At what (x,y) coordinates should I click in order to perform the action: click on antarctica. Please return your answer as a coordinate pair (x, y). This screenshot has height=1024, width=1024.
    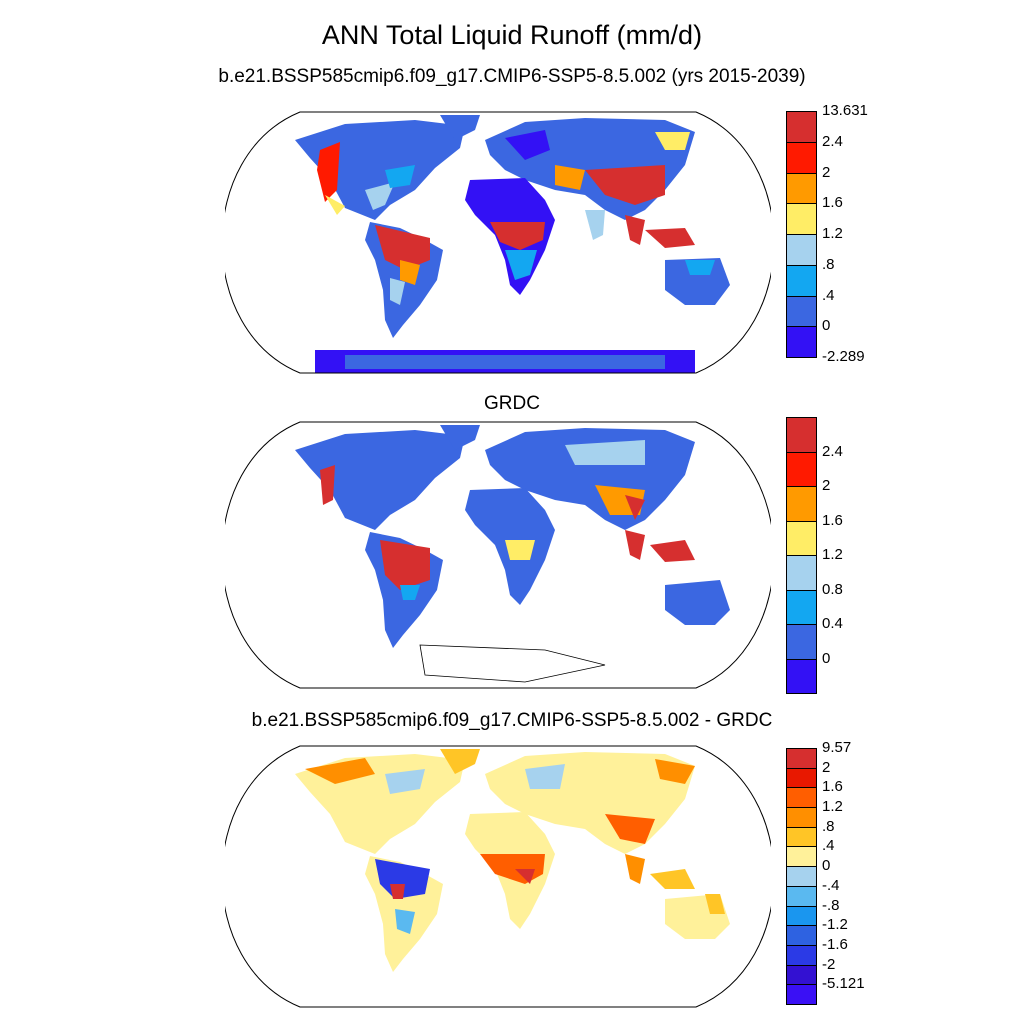
    Looking at the image, I should click on (512, 663).